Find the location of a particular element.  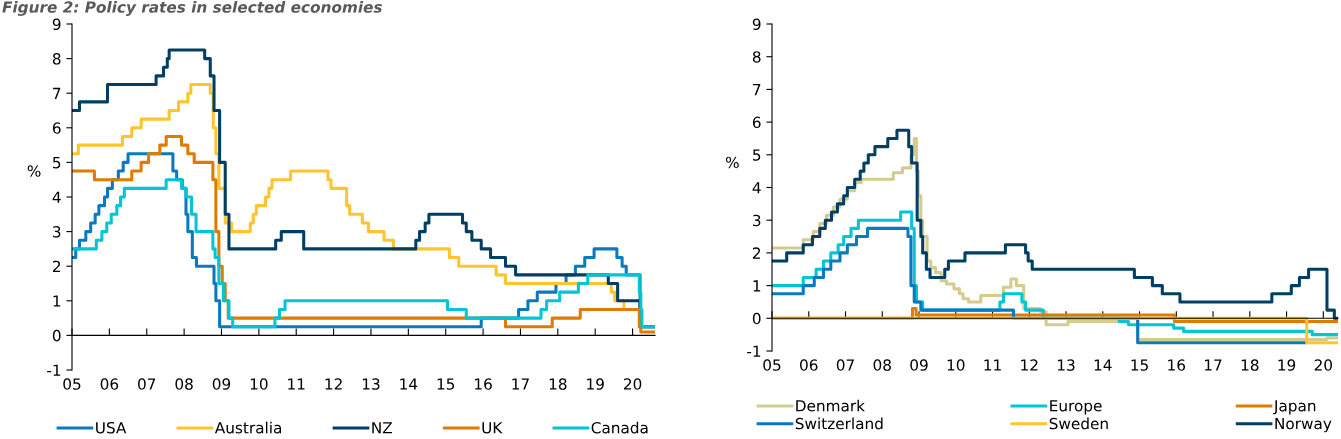

legend-label: Japan is located at coordinates (1294, 407).